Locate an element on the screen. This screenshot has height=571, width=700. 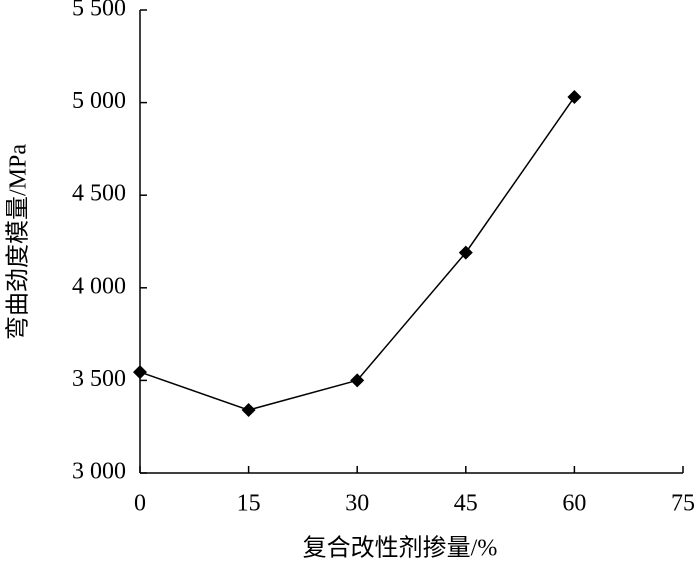
x-tick-label: 45 is located at coordinates (466, 504).